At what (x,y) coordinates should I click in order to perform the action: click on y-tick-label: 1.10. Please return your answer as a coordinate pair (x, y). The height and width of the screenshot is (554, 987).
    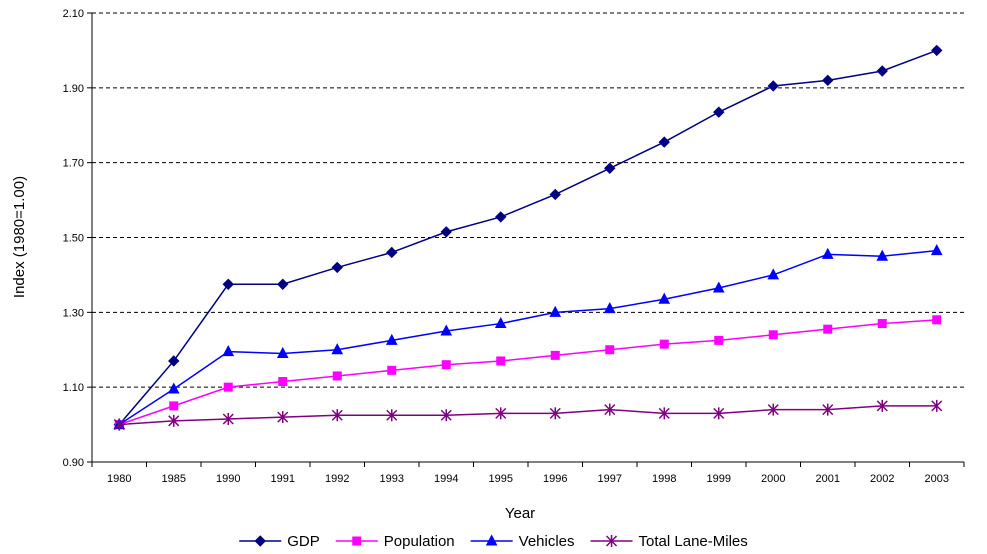
    Looking at the image, I should click on (73, 388).